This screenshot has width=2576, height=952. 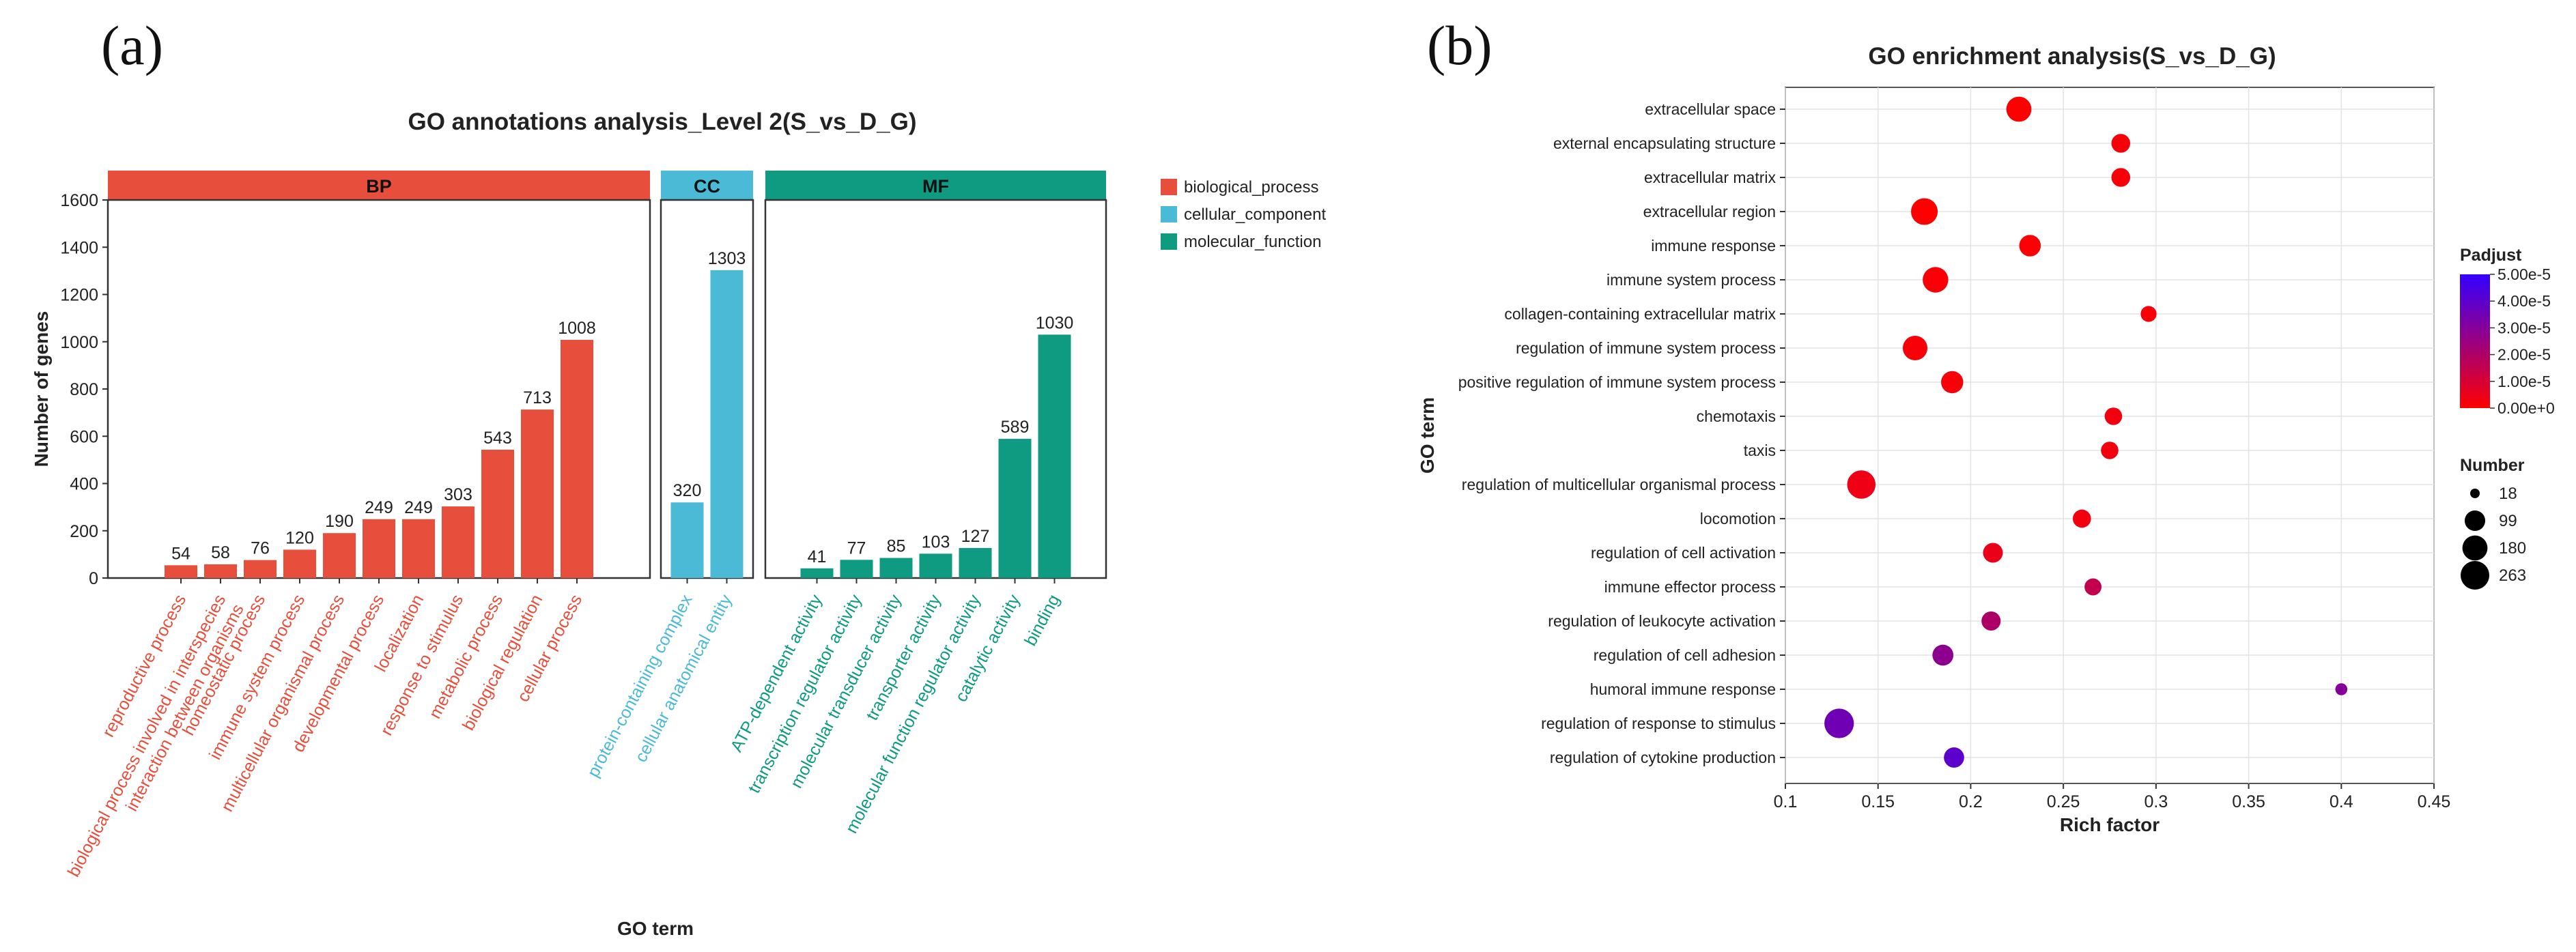 What do you see at coordinates (687, 490) in the screenshot?
I see `bar-value-label: 320` at bounding box center [687, 490].